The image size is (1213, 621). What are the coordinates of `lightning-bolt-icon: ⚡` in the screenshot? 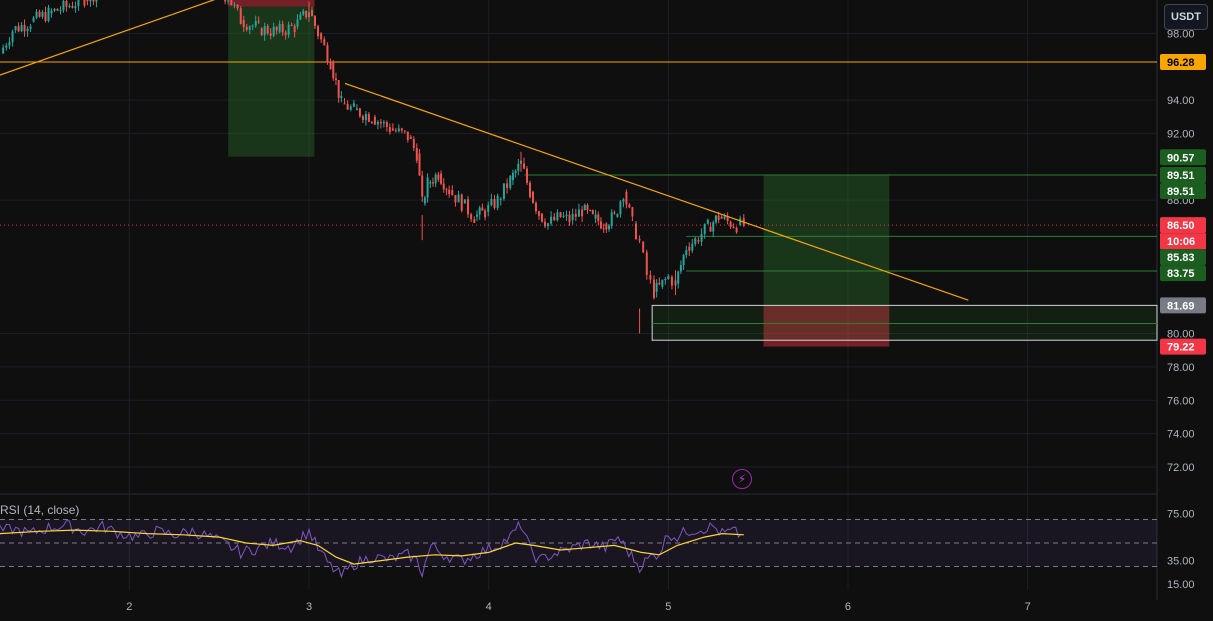 It's located at (742, 479).